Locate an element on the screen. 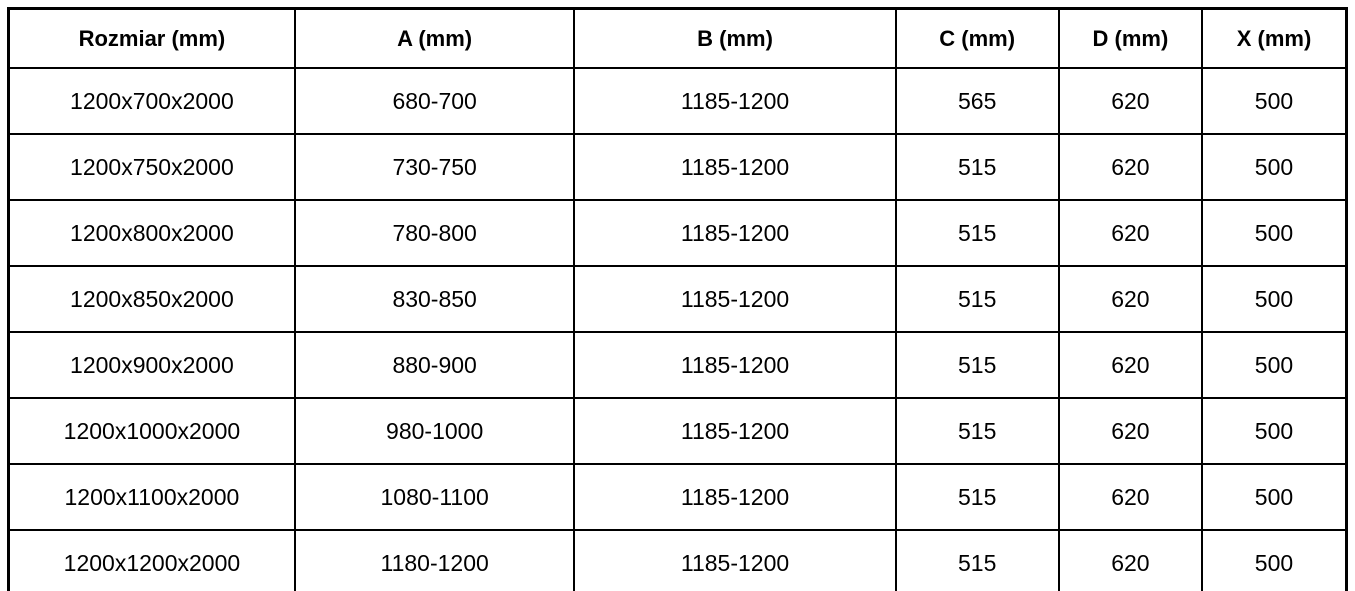 This screenshot has width=1355, height=591. table-cell: 830-850 is located at coordinates (434, 299).